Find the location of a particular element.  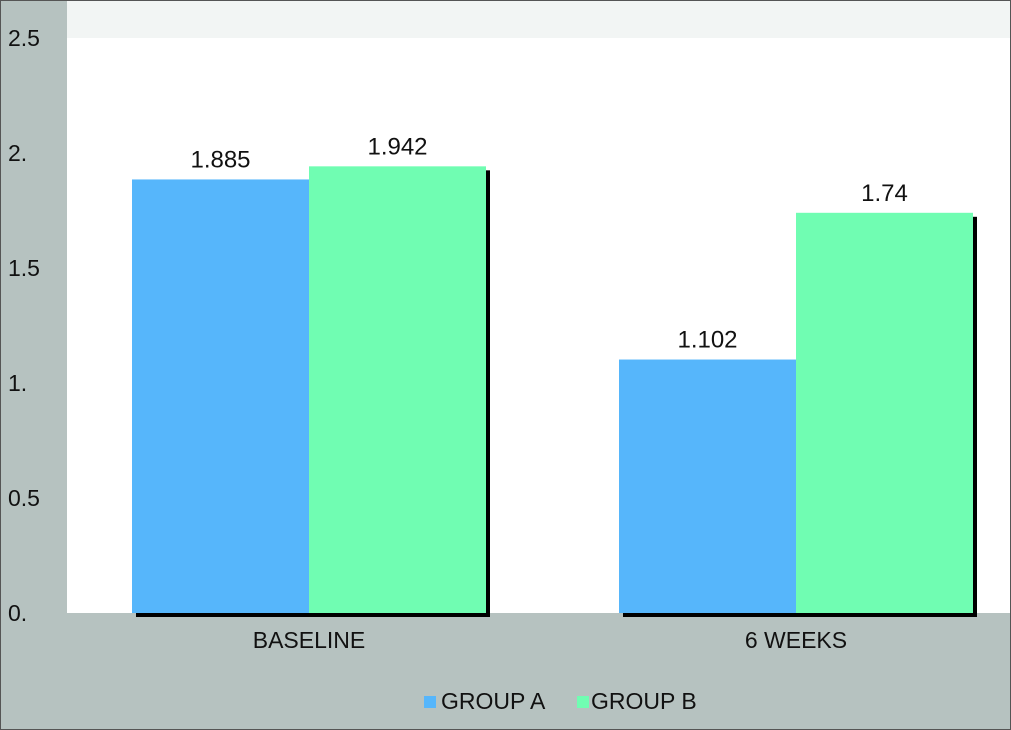

y-tick-label: 2.5 is located at coordinates (24, 38).